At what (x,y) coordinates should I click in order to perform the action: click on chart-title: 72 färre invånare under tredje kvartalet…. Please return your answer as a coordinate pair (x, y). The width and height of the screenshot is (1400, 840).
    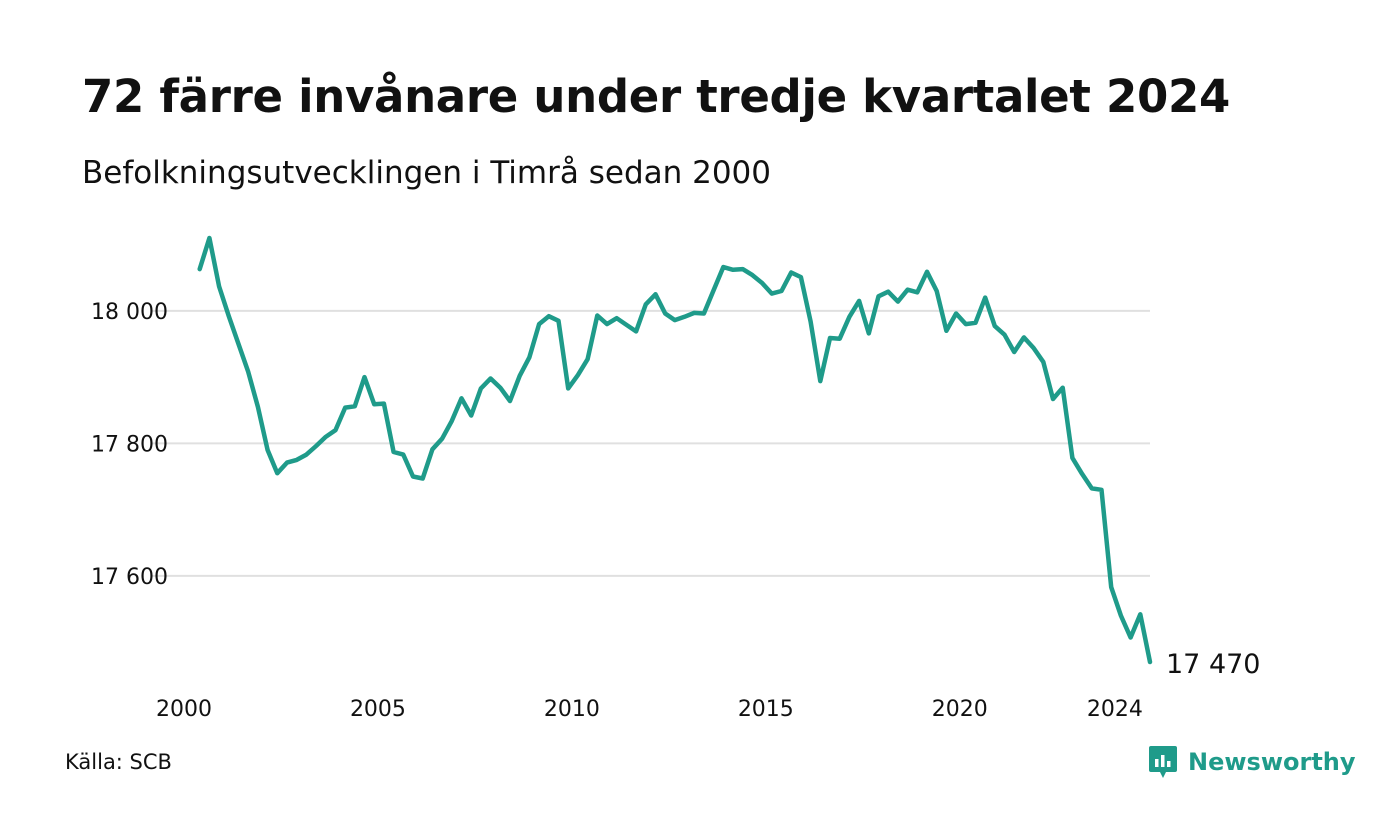
    Looking at the image, I should click on (656, 96).